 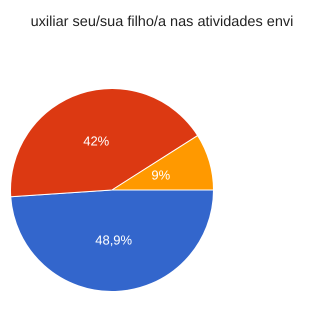 What do you see at coordinates (162, 22) in the screenshot?
I see `chart-title: uxiliar seu/sua filho/a nas atividades envi` at bounding box center [162, 22].